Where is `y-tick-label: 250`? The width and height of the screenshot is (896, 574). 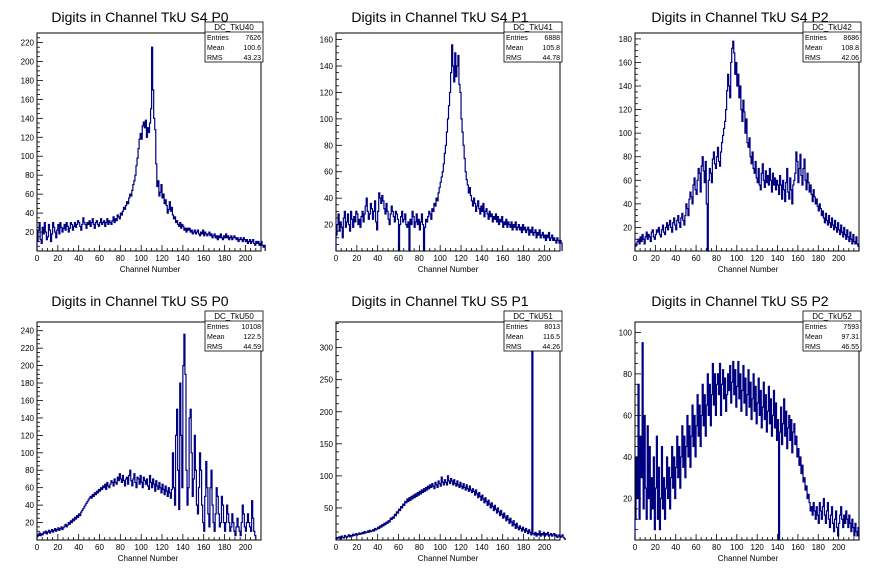 y-tick-label: 250 is located at coordinates (327, 380).